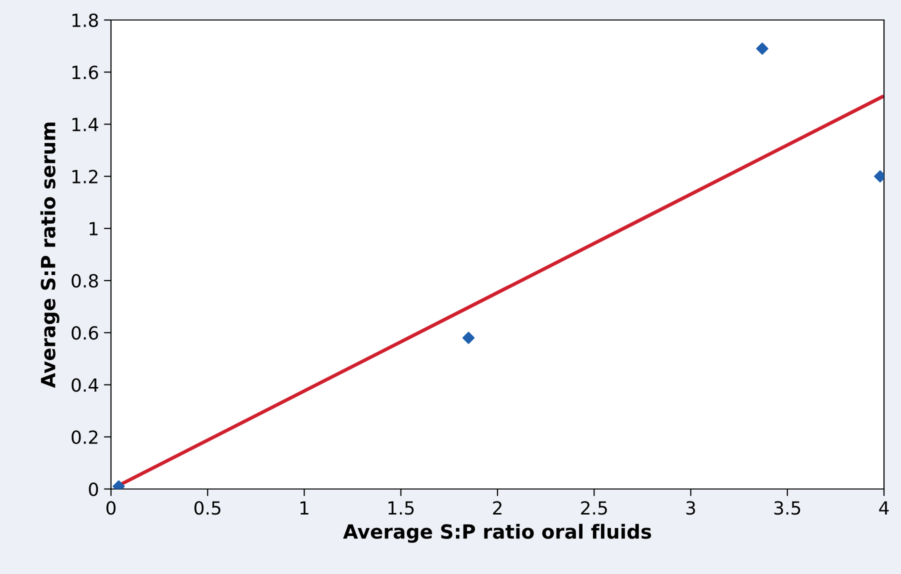 This screenshot has height=574, width=901. I want to click on x-tick-label: 0, so click(111, 508).